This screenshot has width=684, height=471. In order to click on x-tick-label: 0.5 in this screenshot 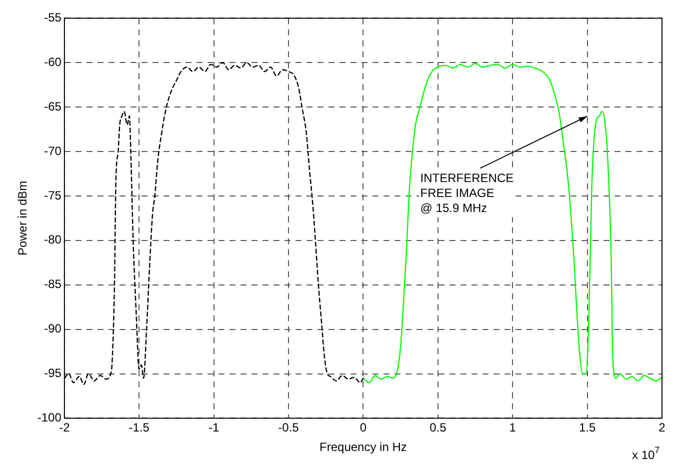, I will do `click(438, 427)`.